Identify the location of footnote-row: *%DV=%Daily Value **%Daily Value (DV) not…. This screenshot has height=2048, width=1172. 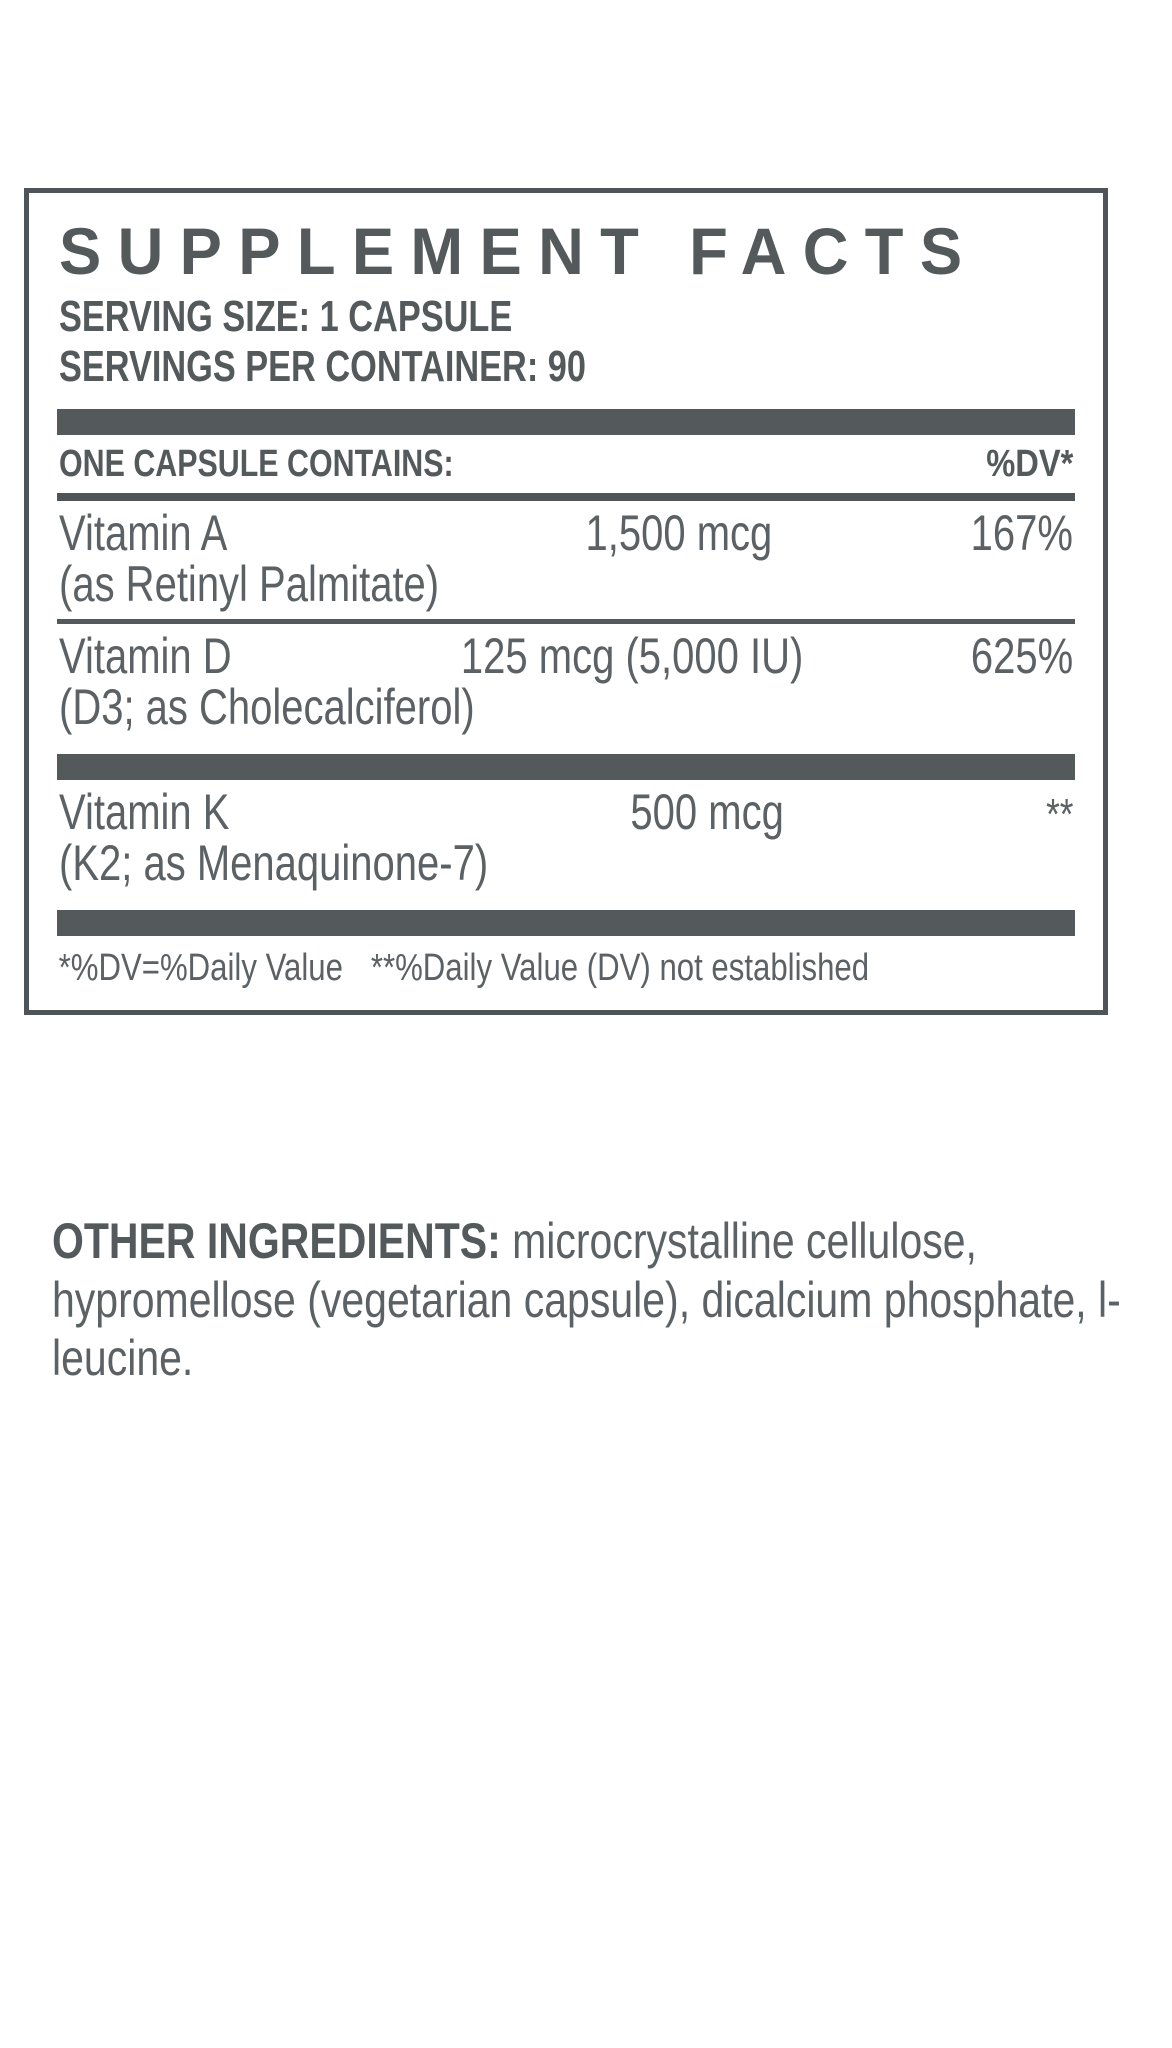
(474, 963).